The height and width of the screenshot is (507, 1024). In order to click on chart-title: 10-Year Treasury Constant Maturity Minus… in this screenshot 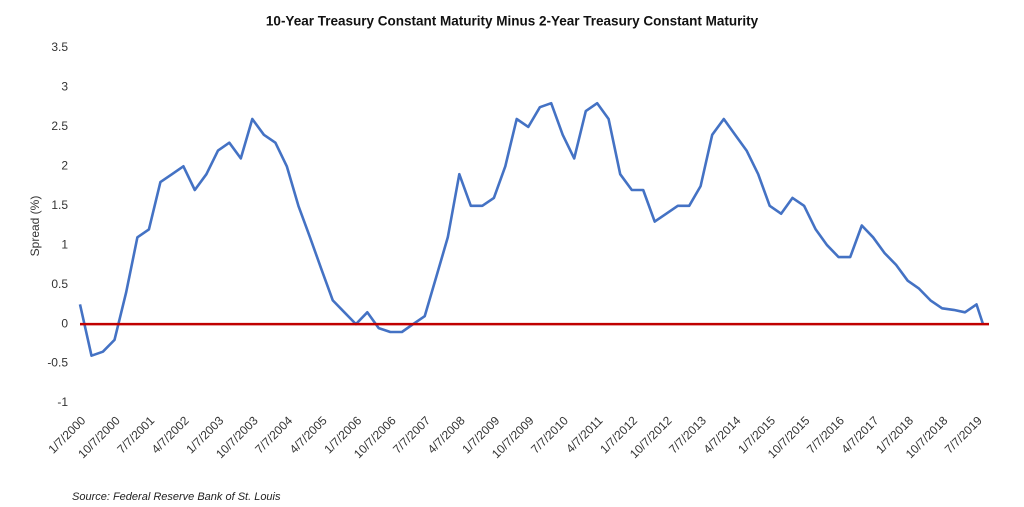, I will do `click(512, 21)`.